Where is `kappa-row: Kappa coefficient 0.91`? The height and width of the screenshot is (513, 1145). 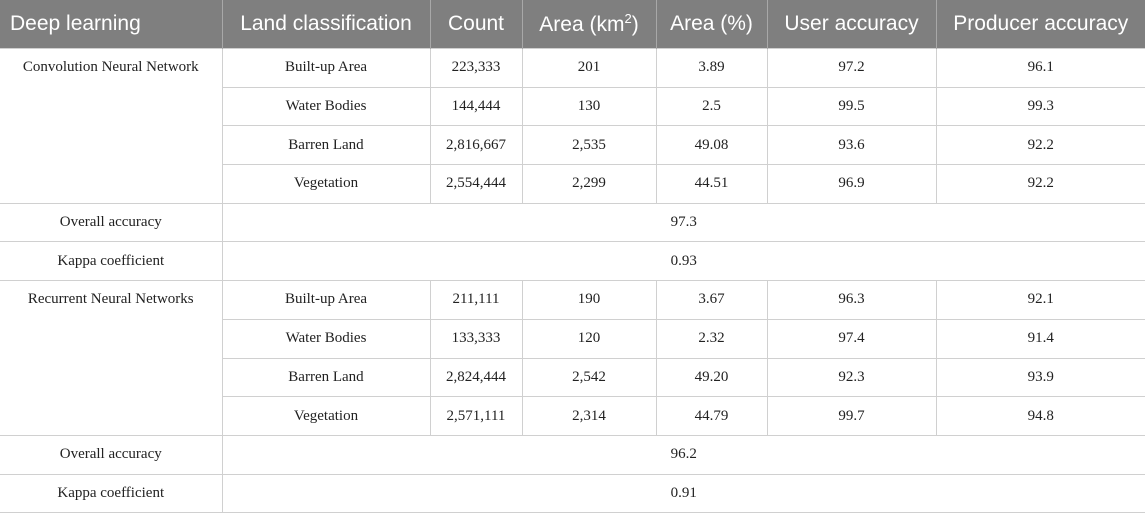
kappa-row: Kappa coefficient 0.91 is located at coordinates (572, 493).